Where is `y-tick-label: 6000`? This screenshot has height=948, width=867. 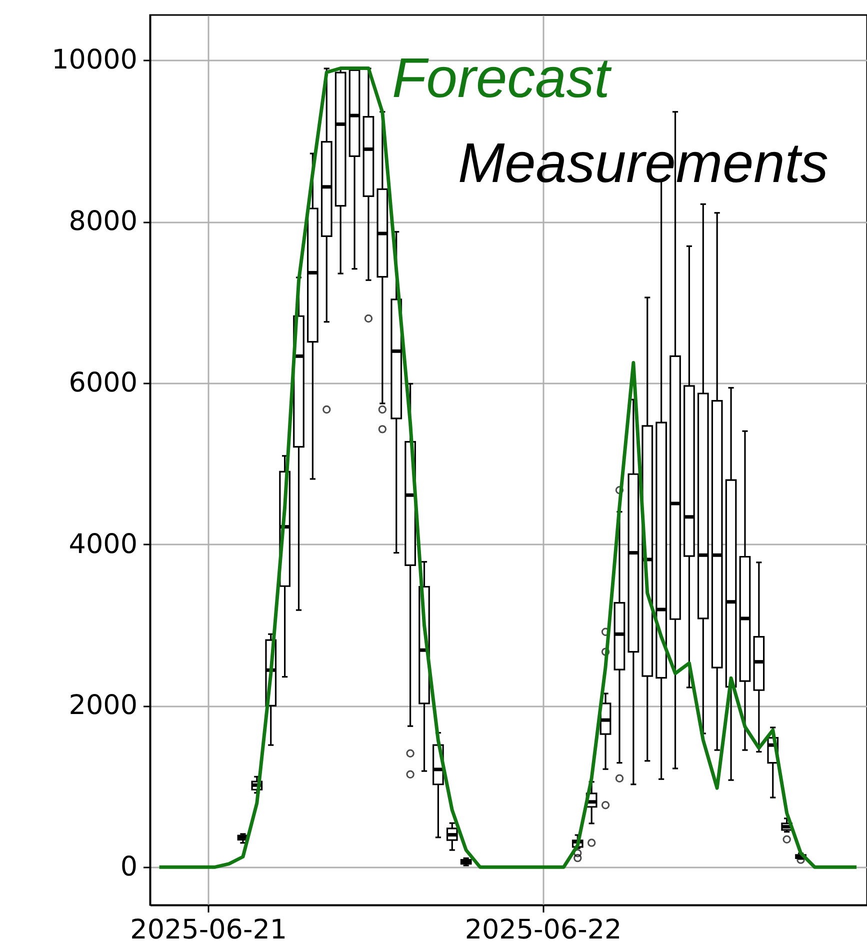
y-tick-label: 6000 is located at coordinates (103, 382).